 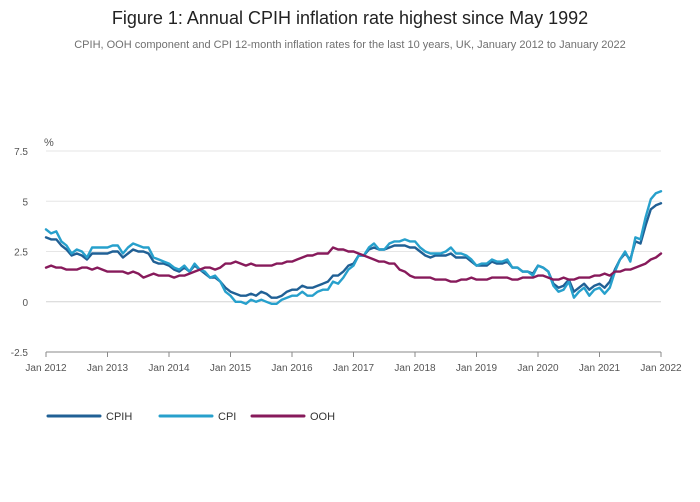 I want to click on x-tick-label: Jan 2016, so click(x=292, y=368).